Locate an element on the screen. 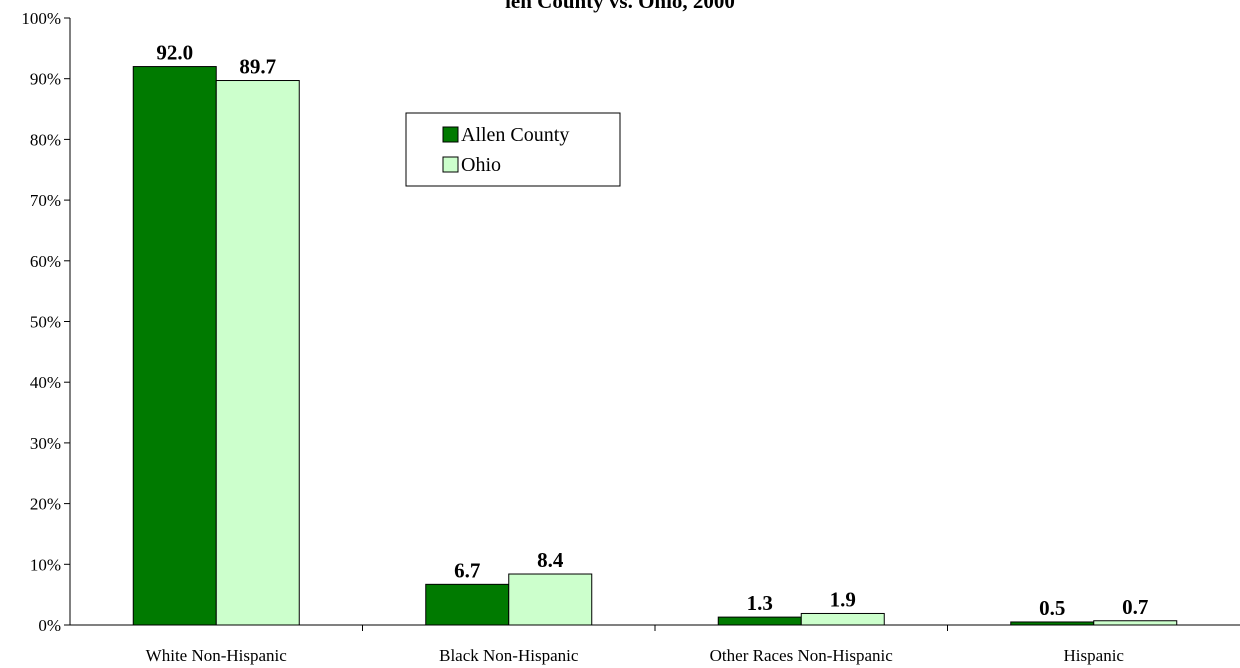  legend-label: Ohio is located at coordinates (481, 165).